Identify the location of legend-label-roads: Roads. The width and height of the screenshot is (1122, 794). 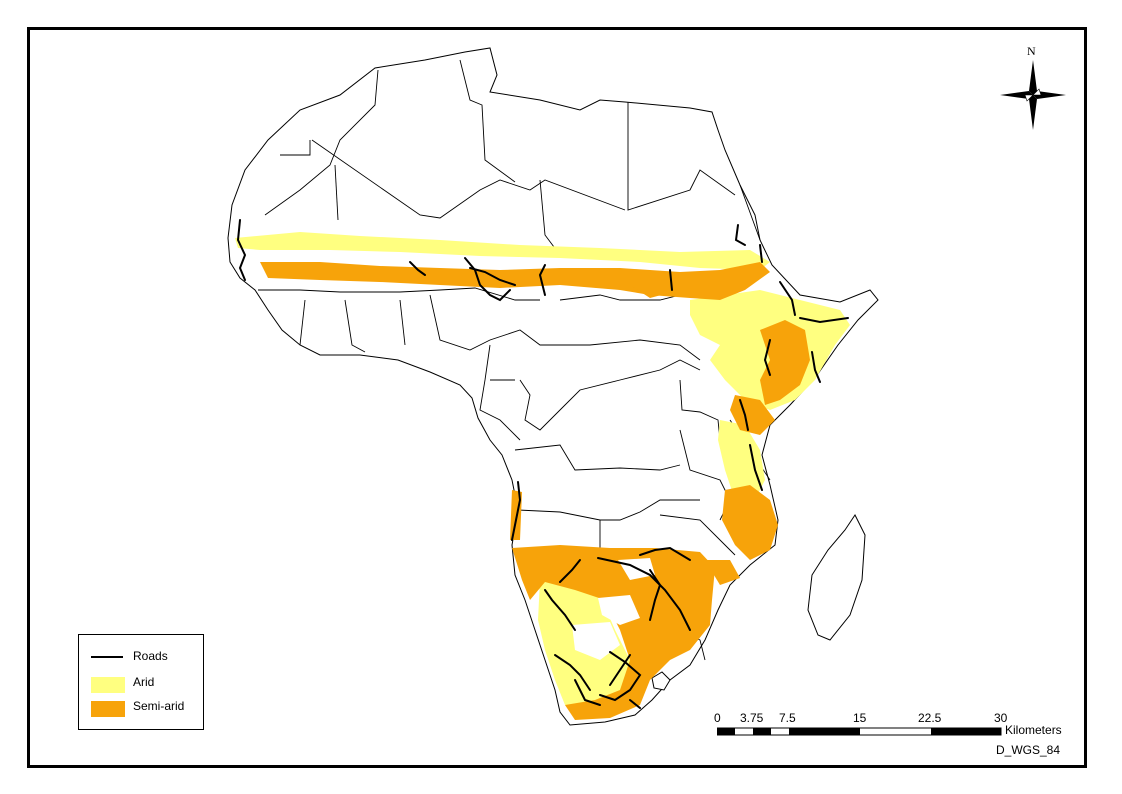
(150, 656).